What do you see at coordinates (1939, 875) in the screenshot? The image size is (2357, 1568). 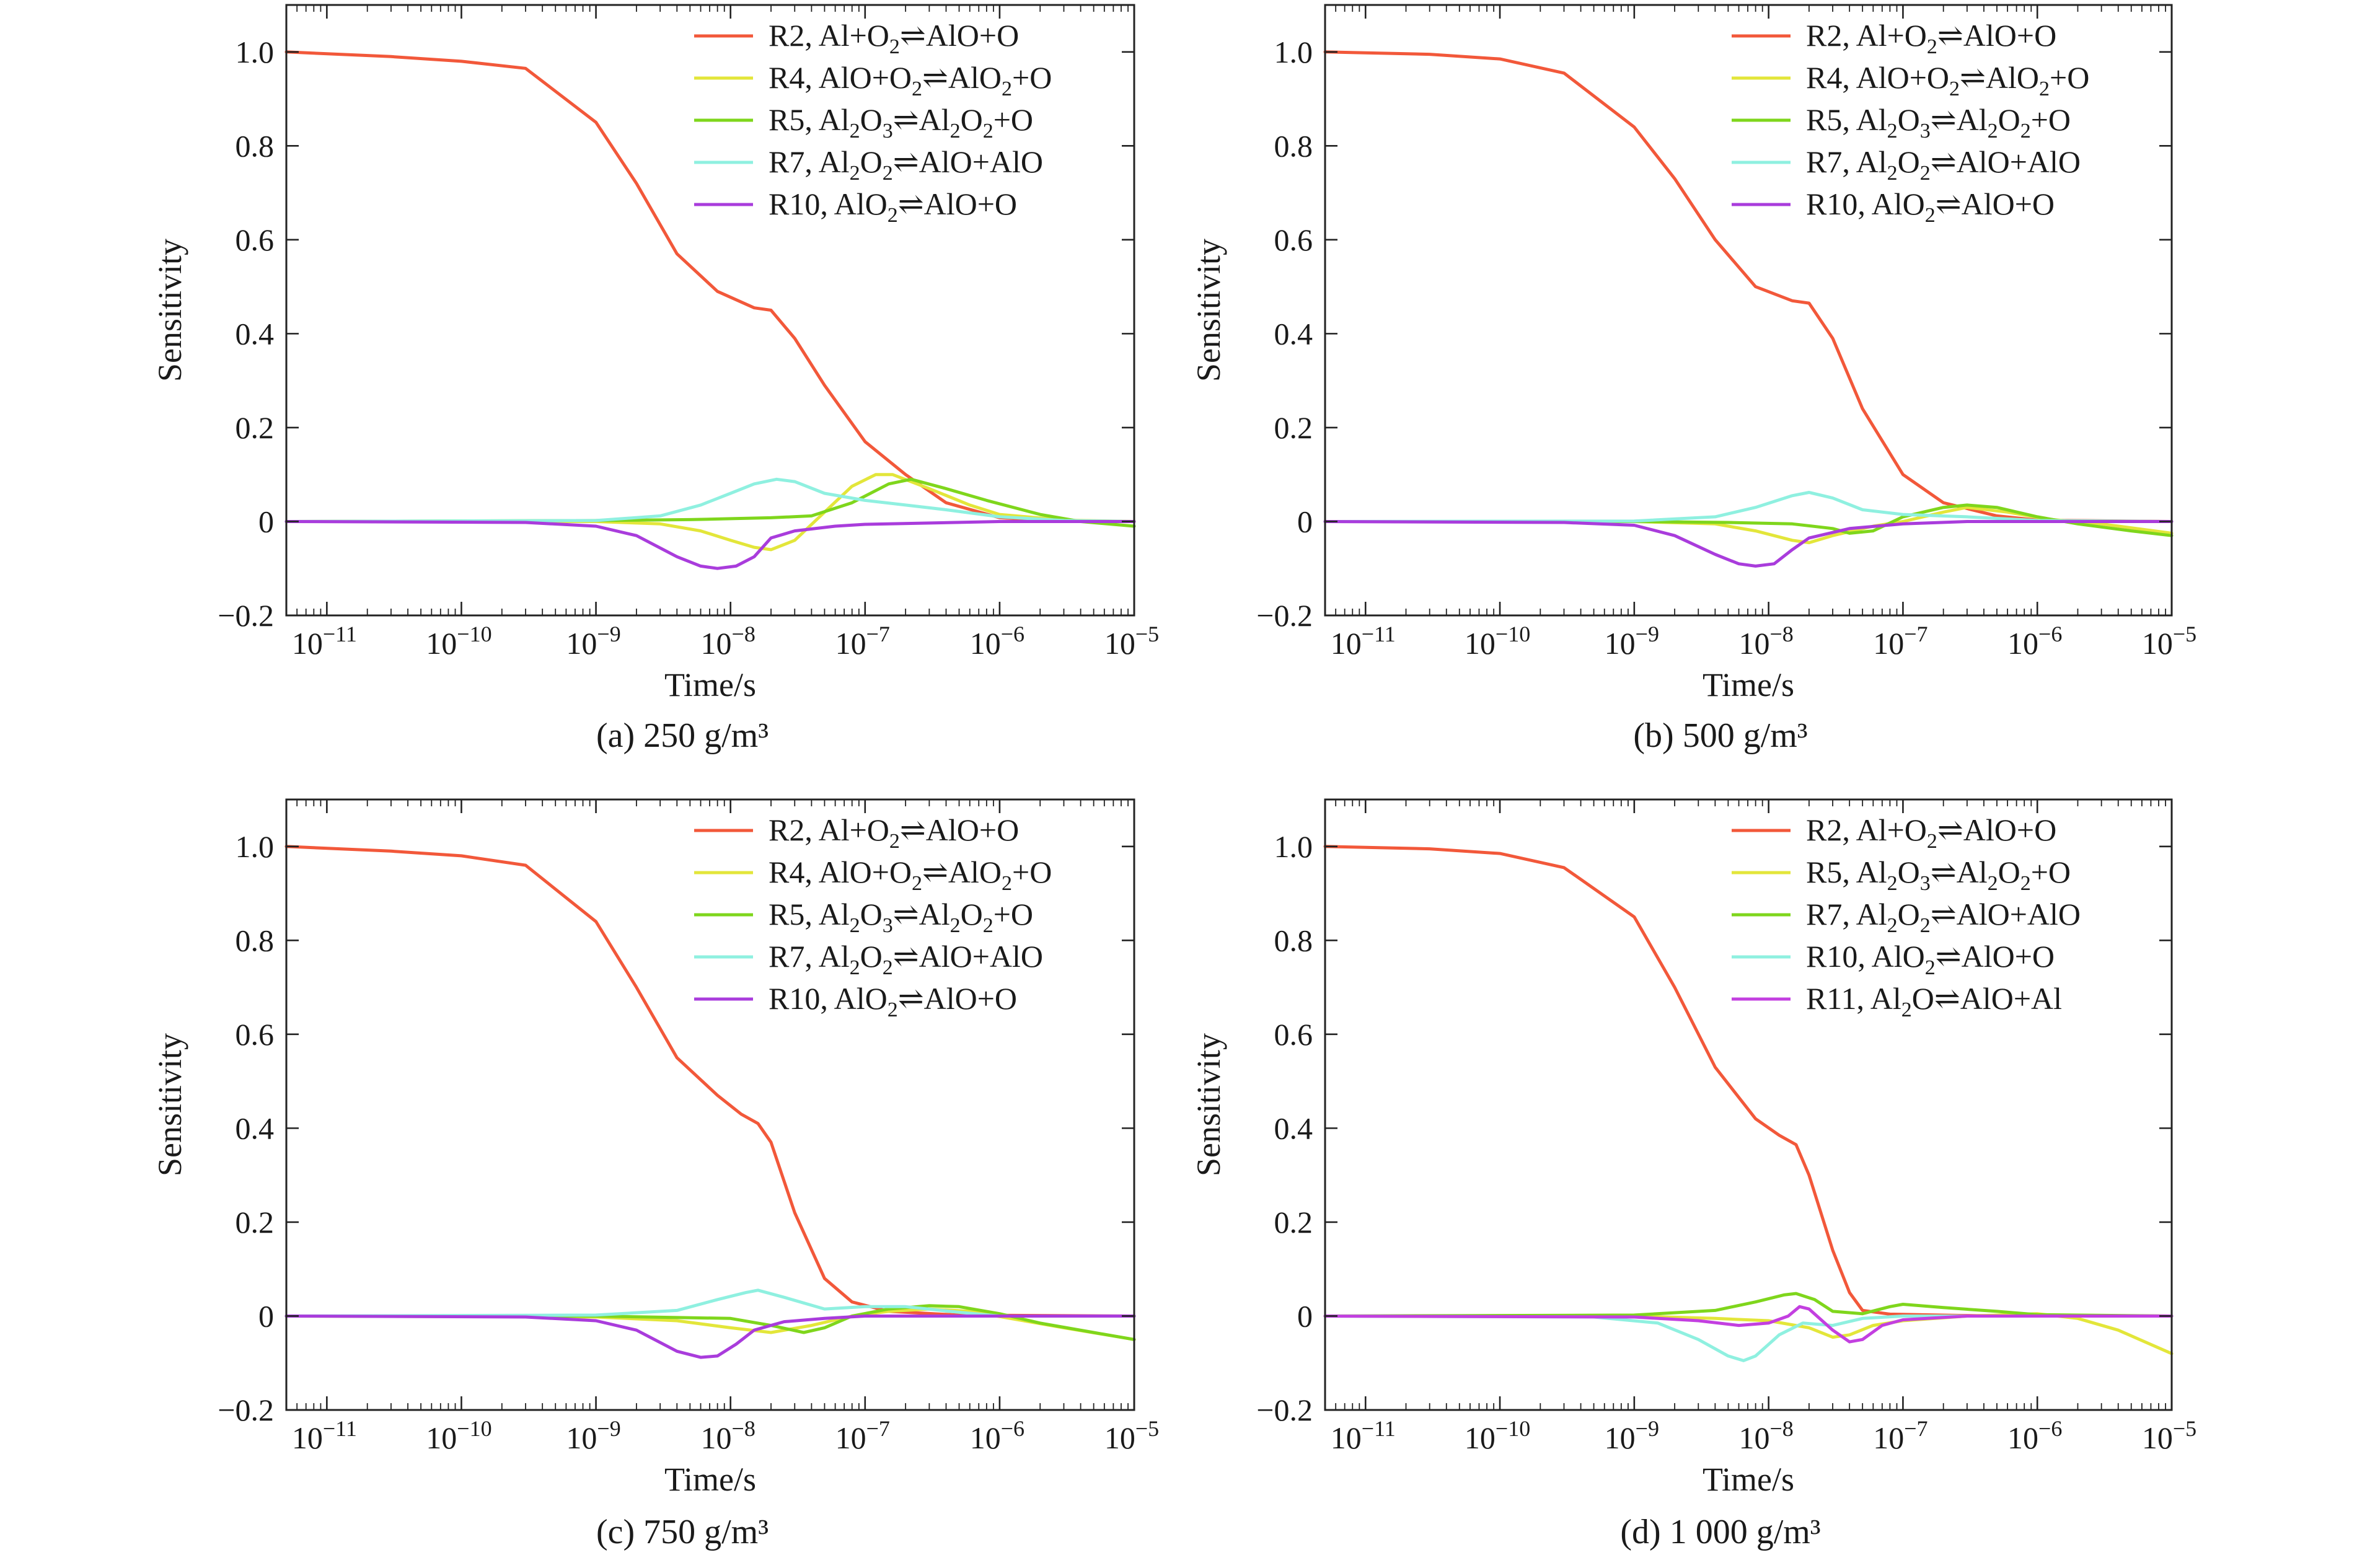 I see `legend-label-2: R5, Al2O3⇌Al2O2+O` at bounding box center [1939, 875].